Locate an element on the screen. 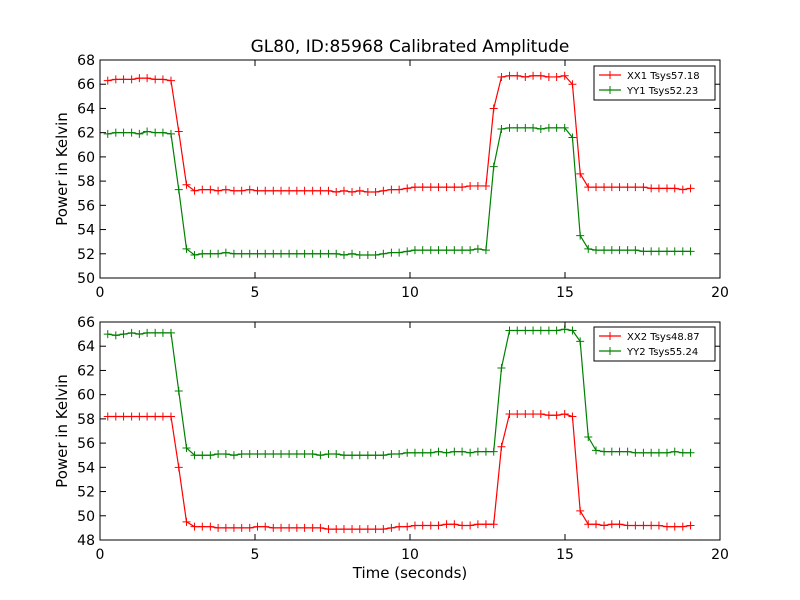  legend-item: XX2 Tsys48.87 is located at coordinates (649, 337).